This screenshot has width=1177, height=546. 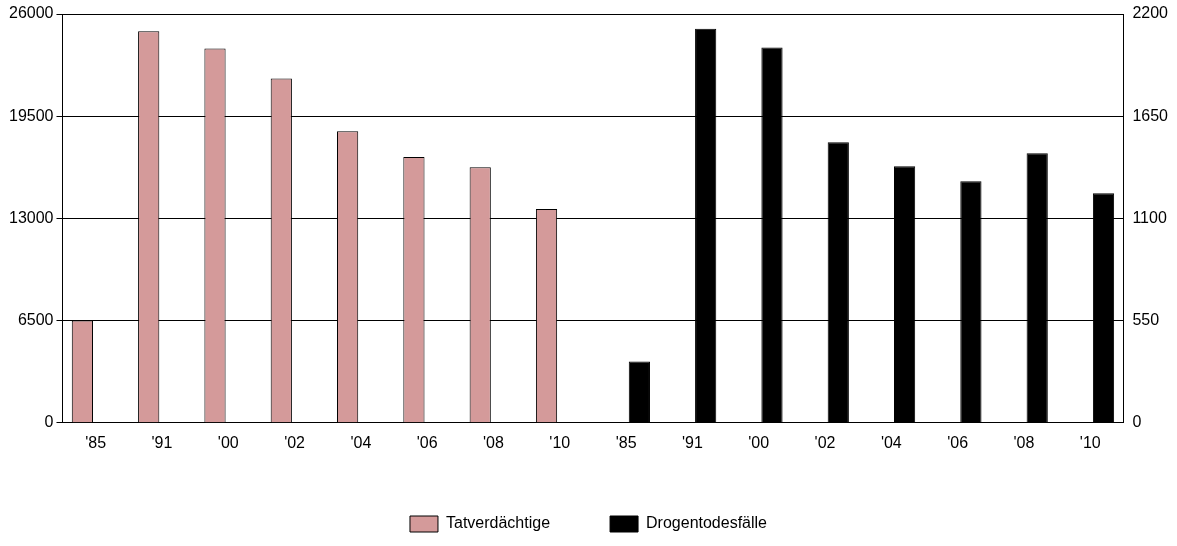 I want to click on y-tick-label: 0, so click(x=49, y=422).